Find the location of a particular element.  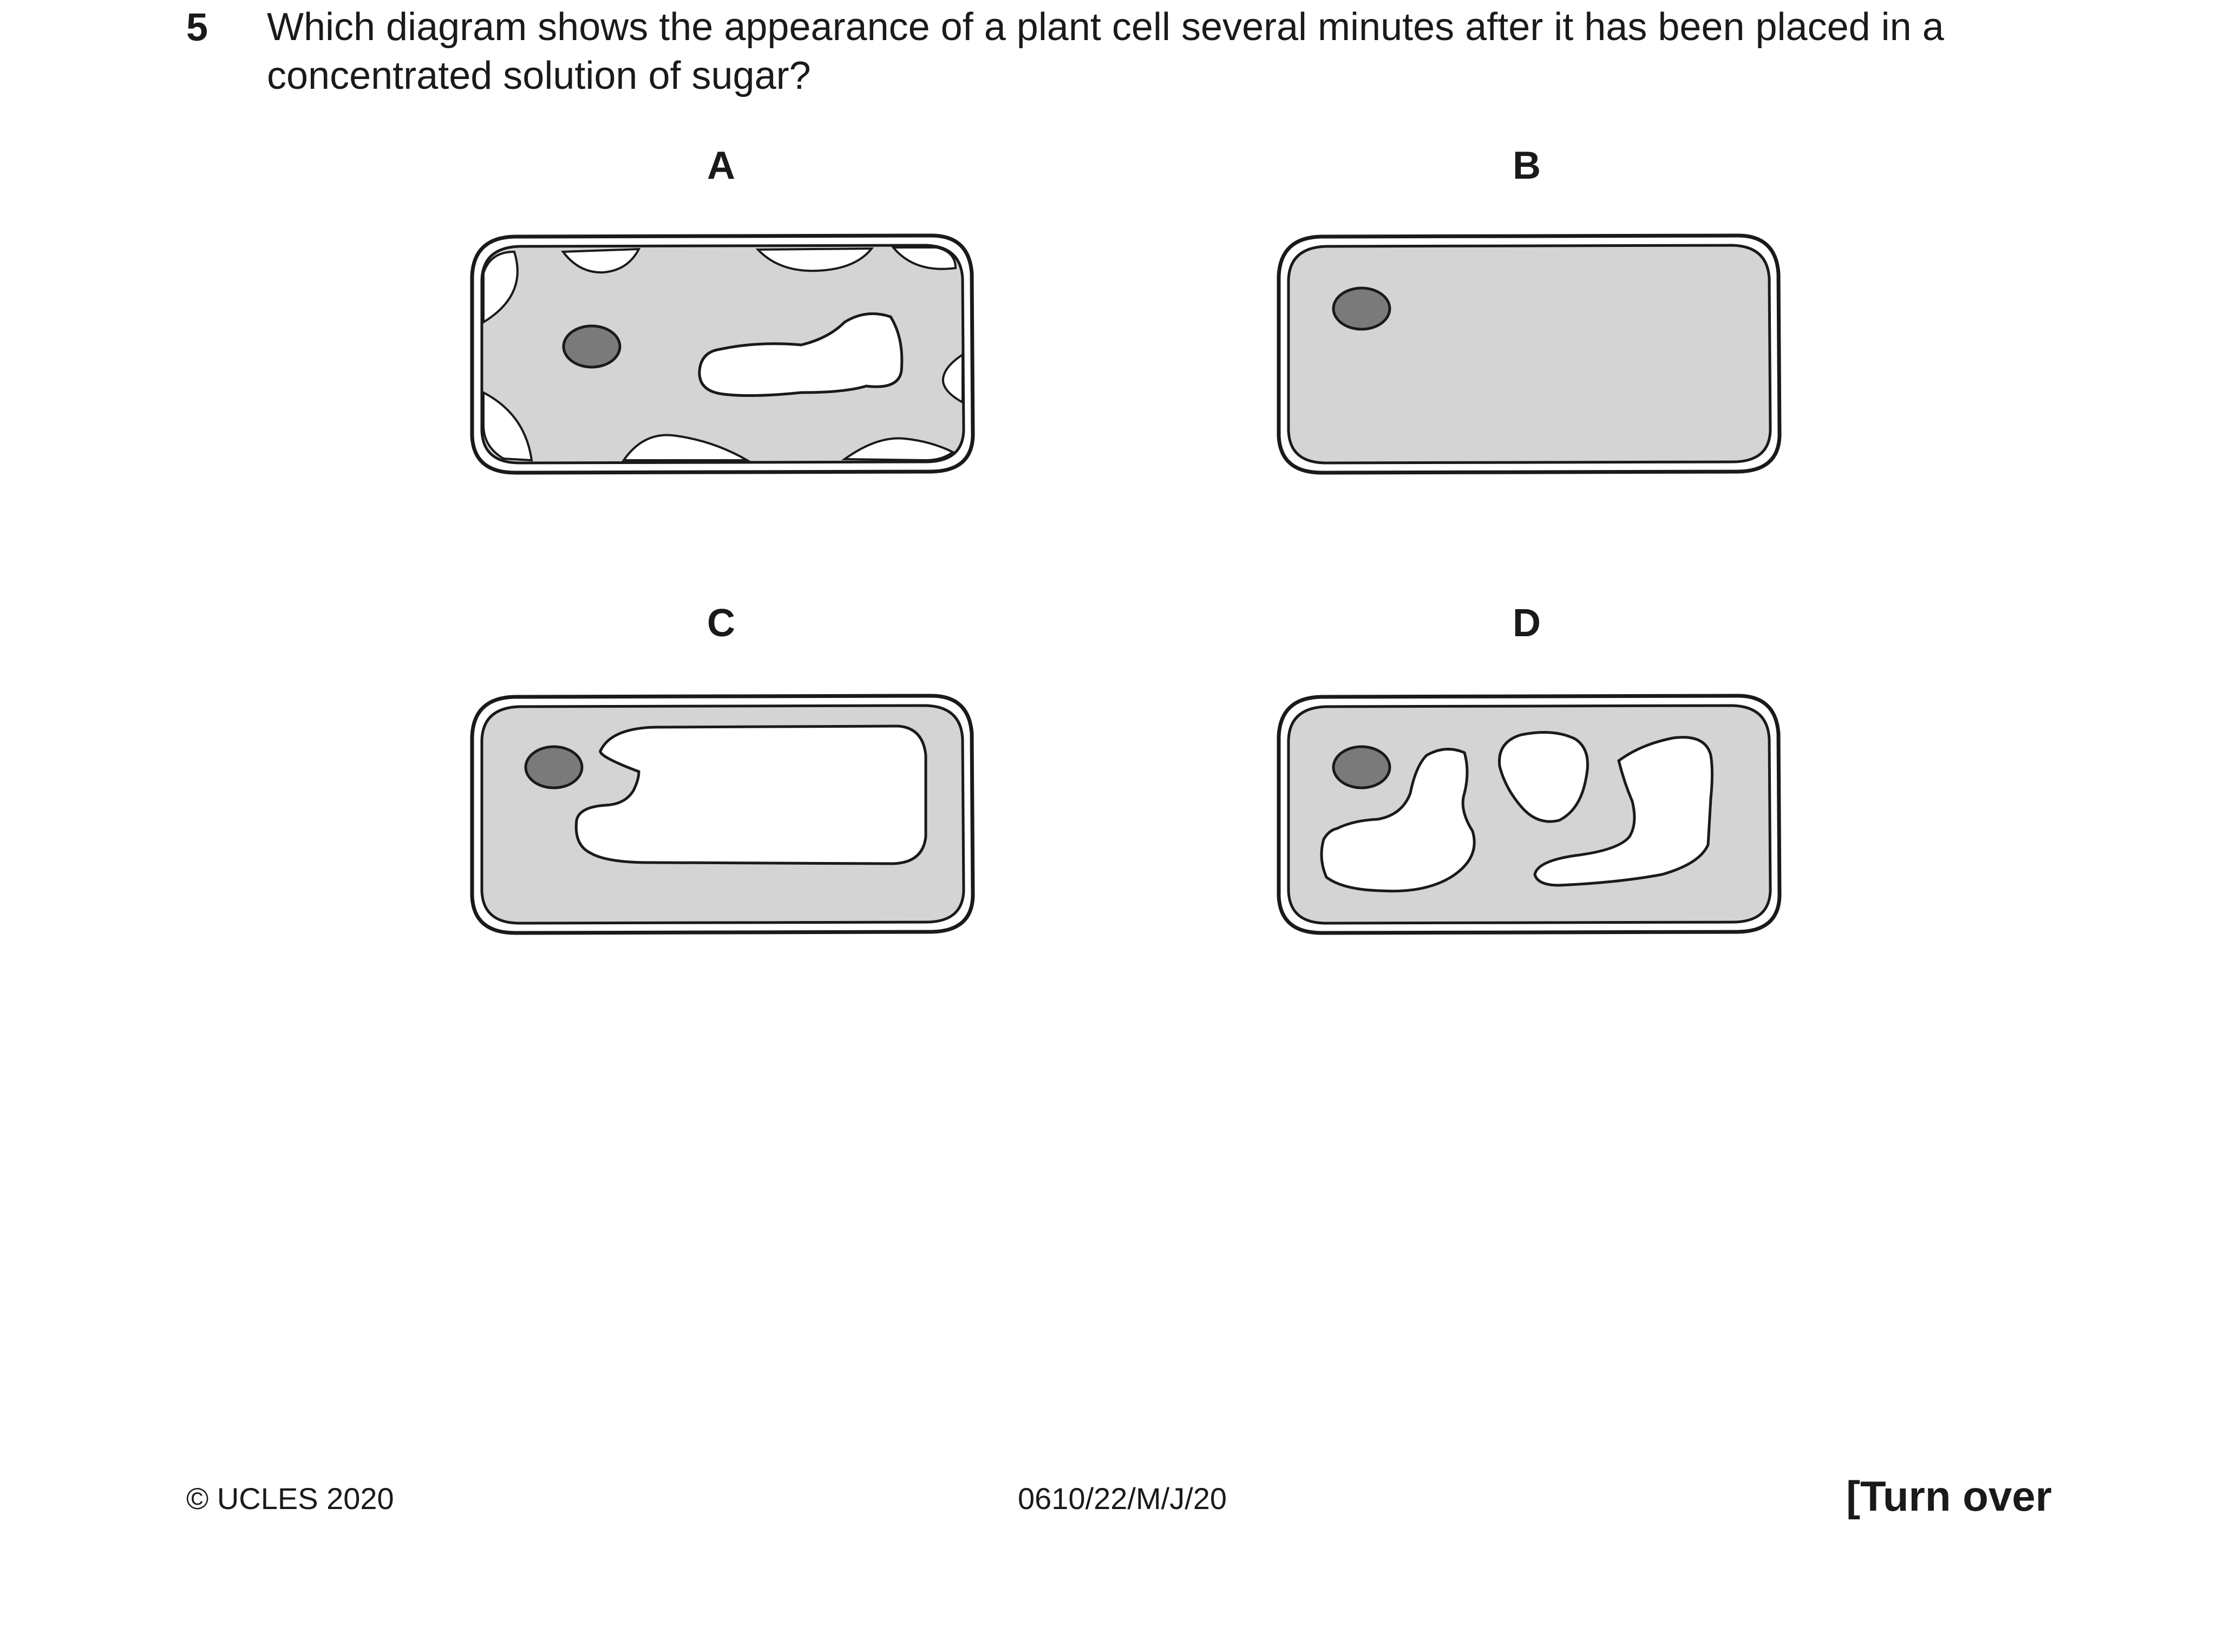

option-label-a: A is located at coordinates (721, 165).